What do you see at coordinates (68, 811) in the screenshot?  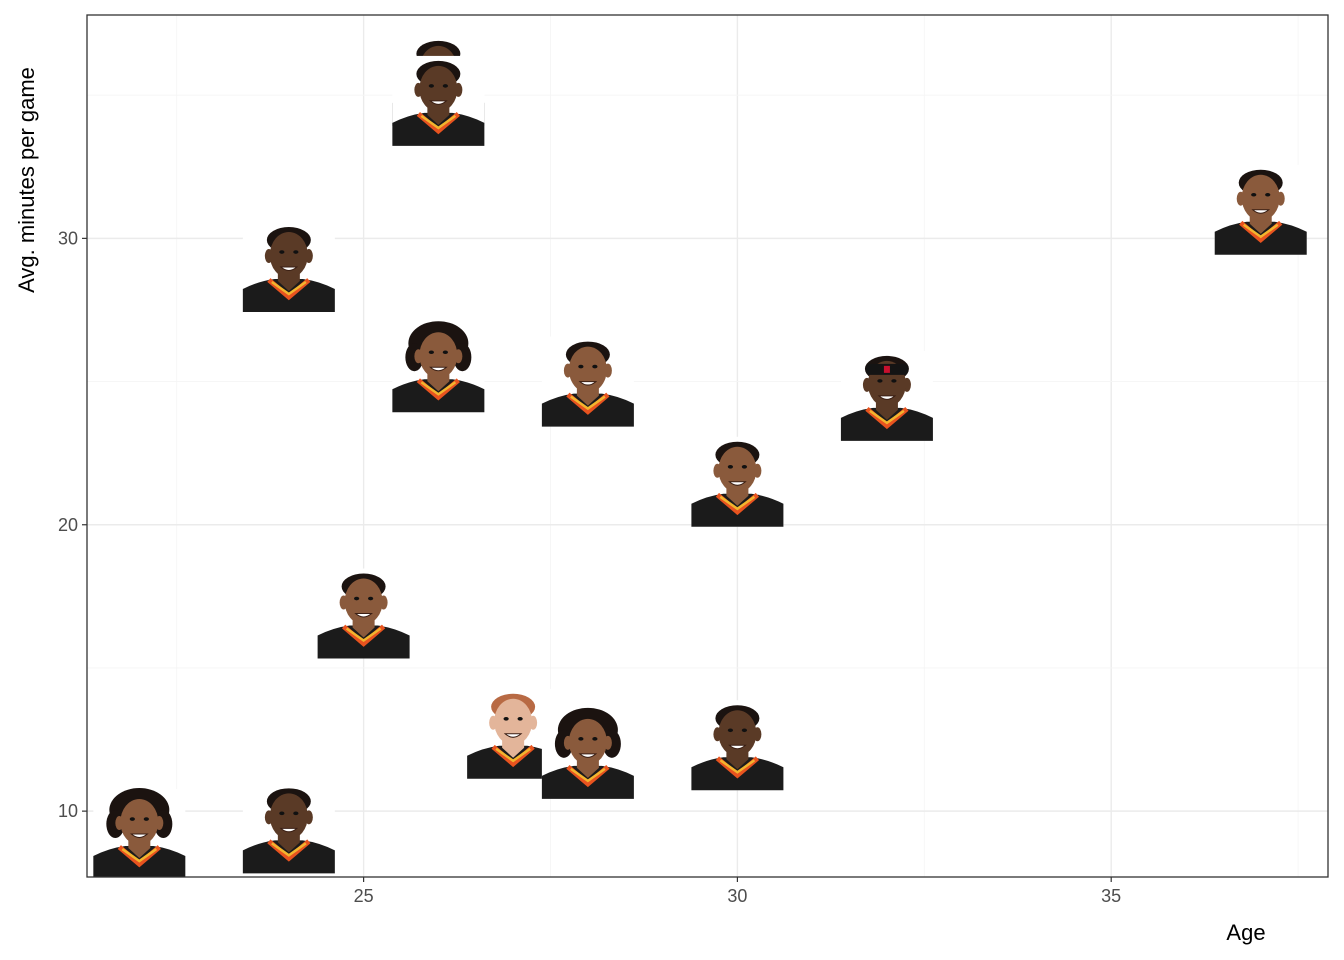 I see `y-tick-label: 10` at bounding box center [68, 811].